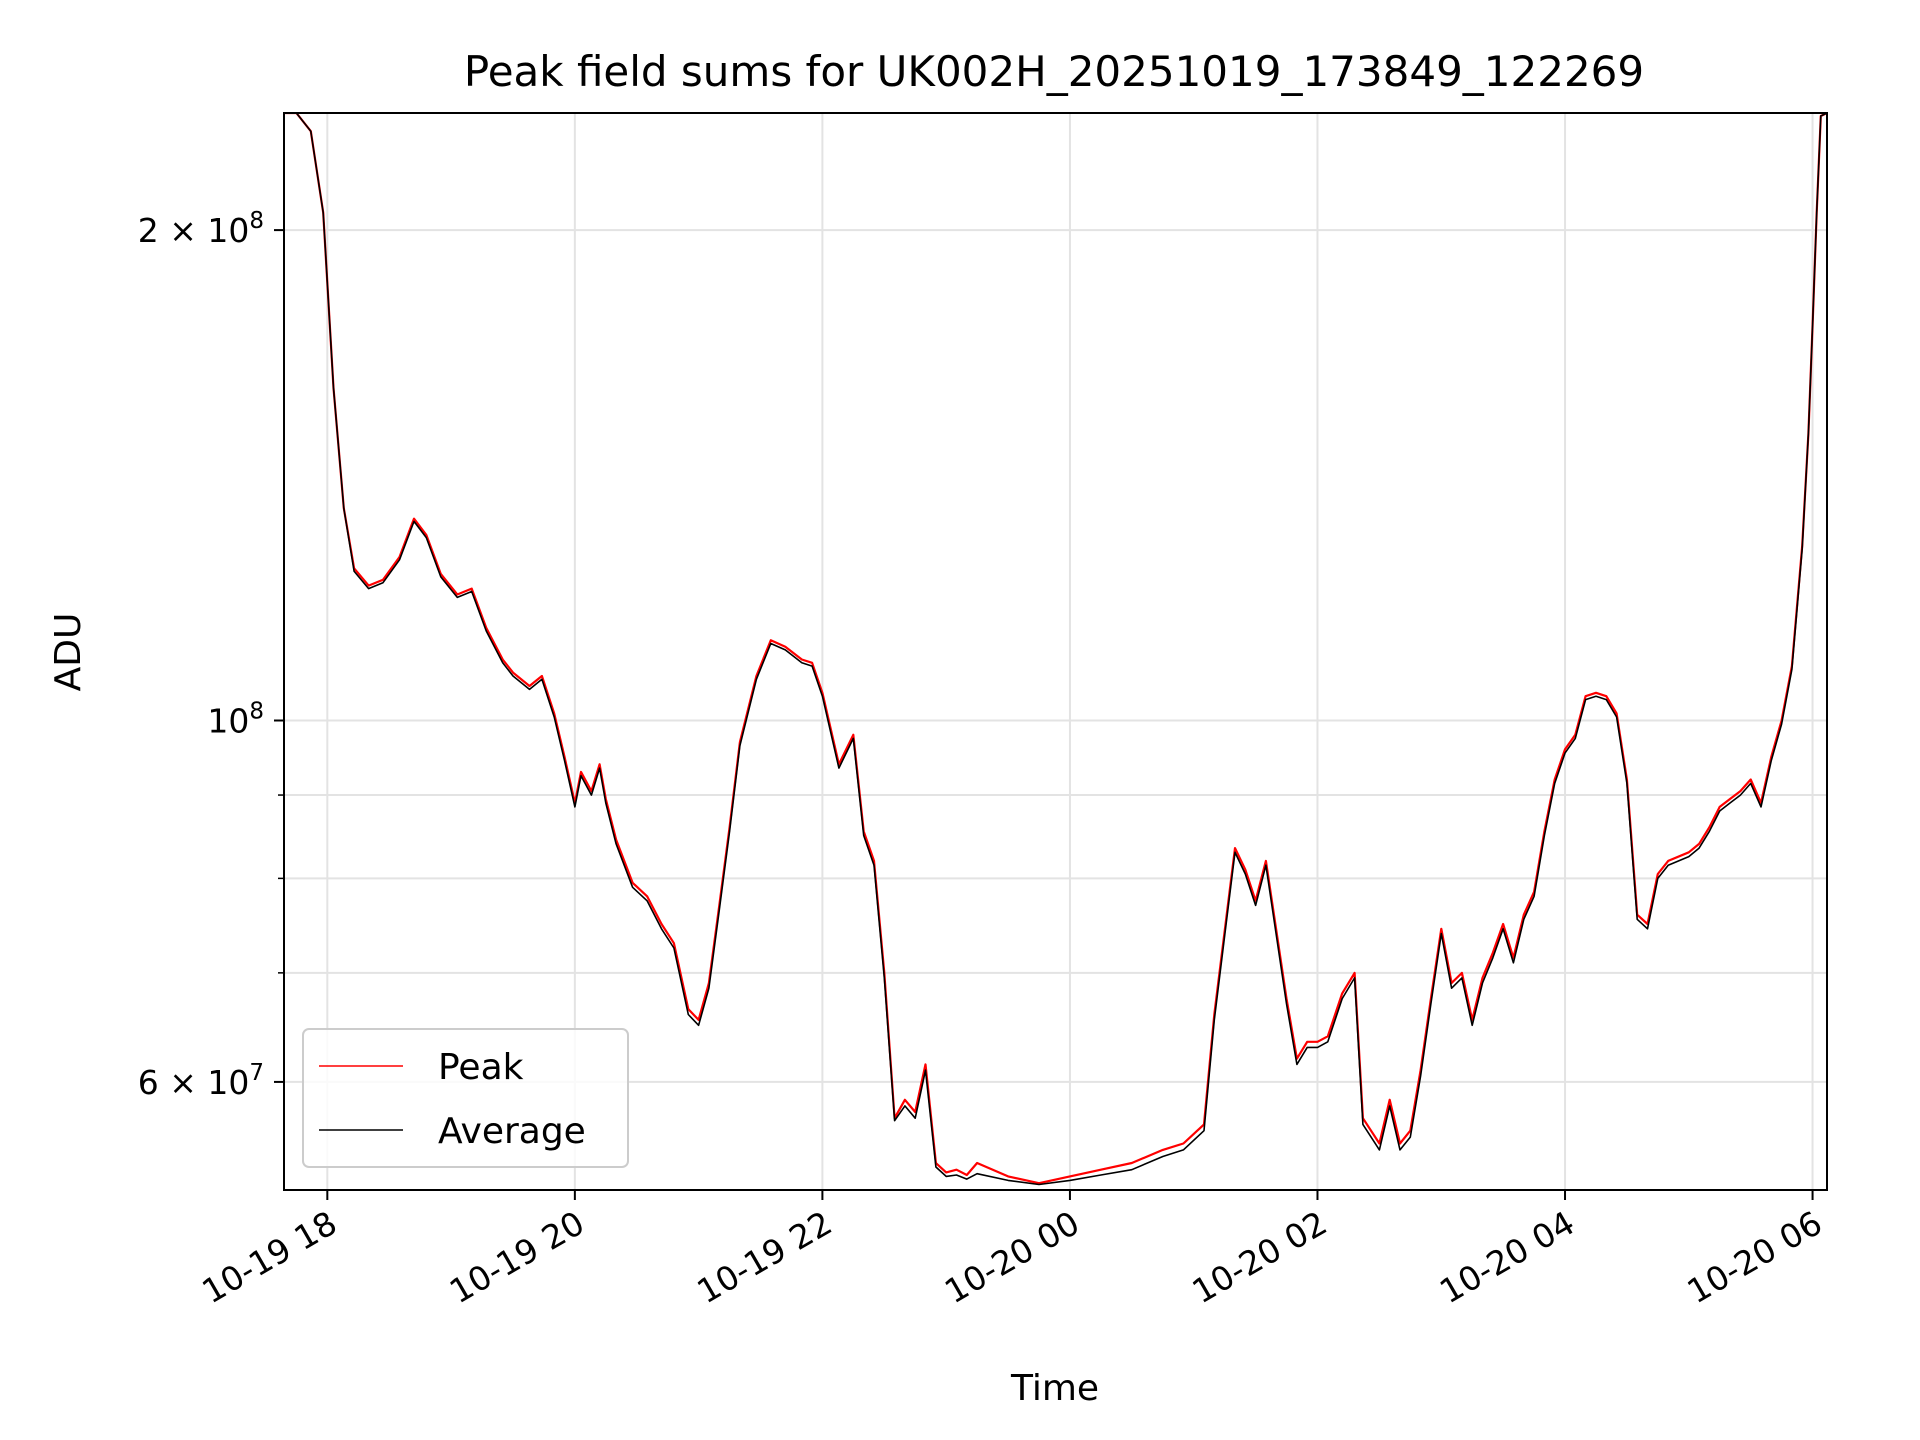  What do you see at coordinates (201, 1081) in the screenshot?
I see `y-tick-label: 6 × 107` at bounding box center [201, 1081].